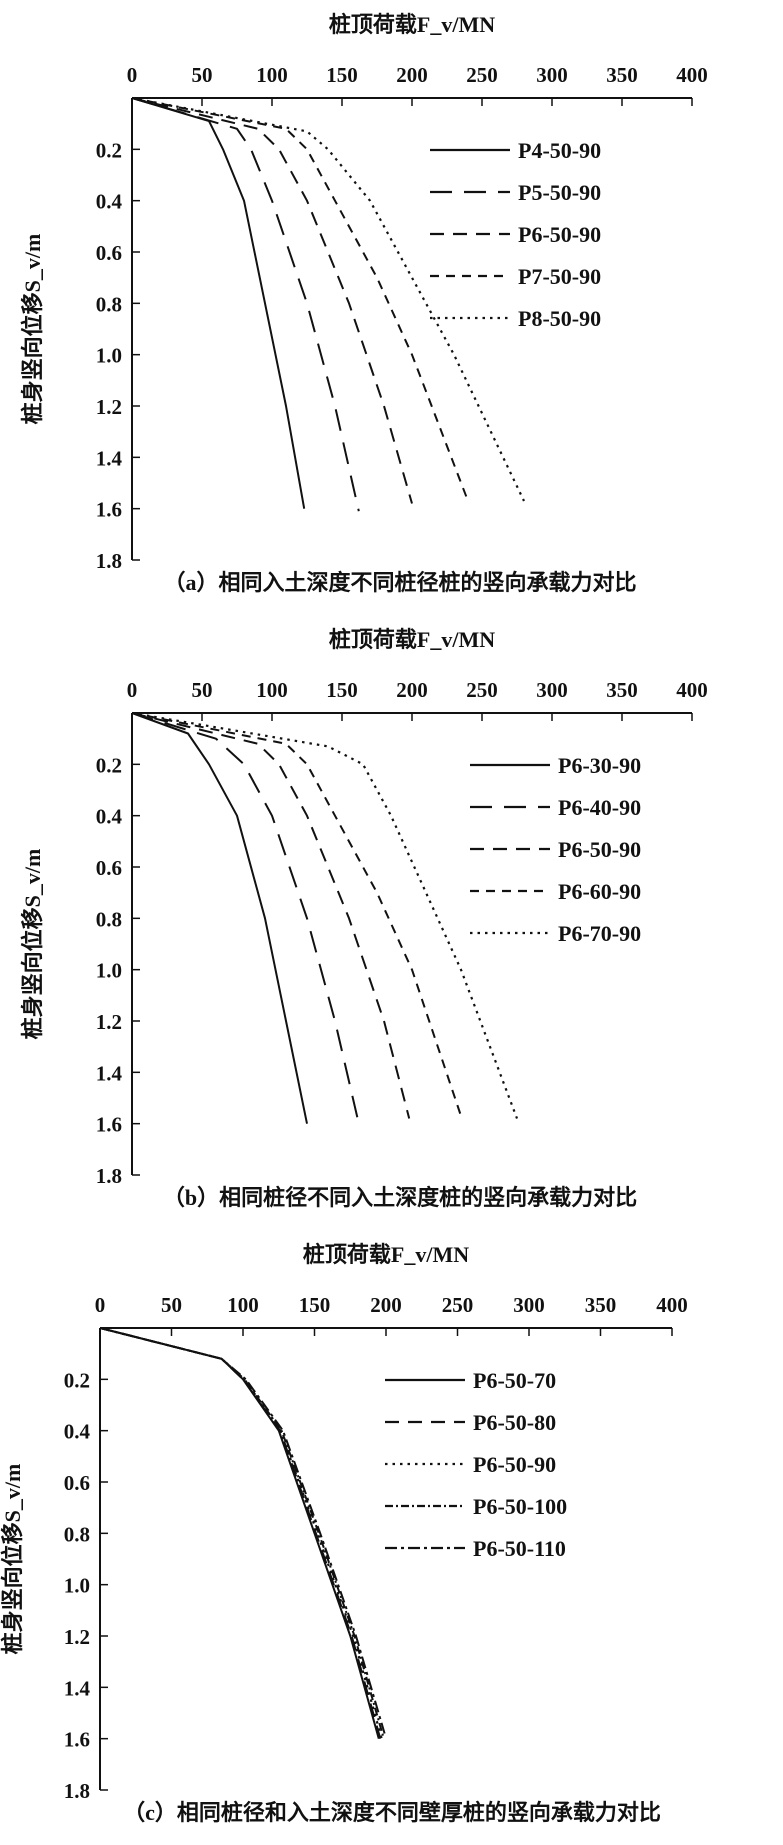  I want to click on legend-label: P6-50-70, so click(514, 1380).